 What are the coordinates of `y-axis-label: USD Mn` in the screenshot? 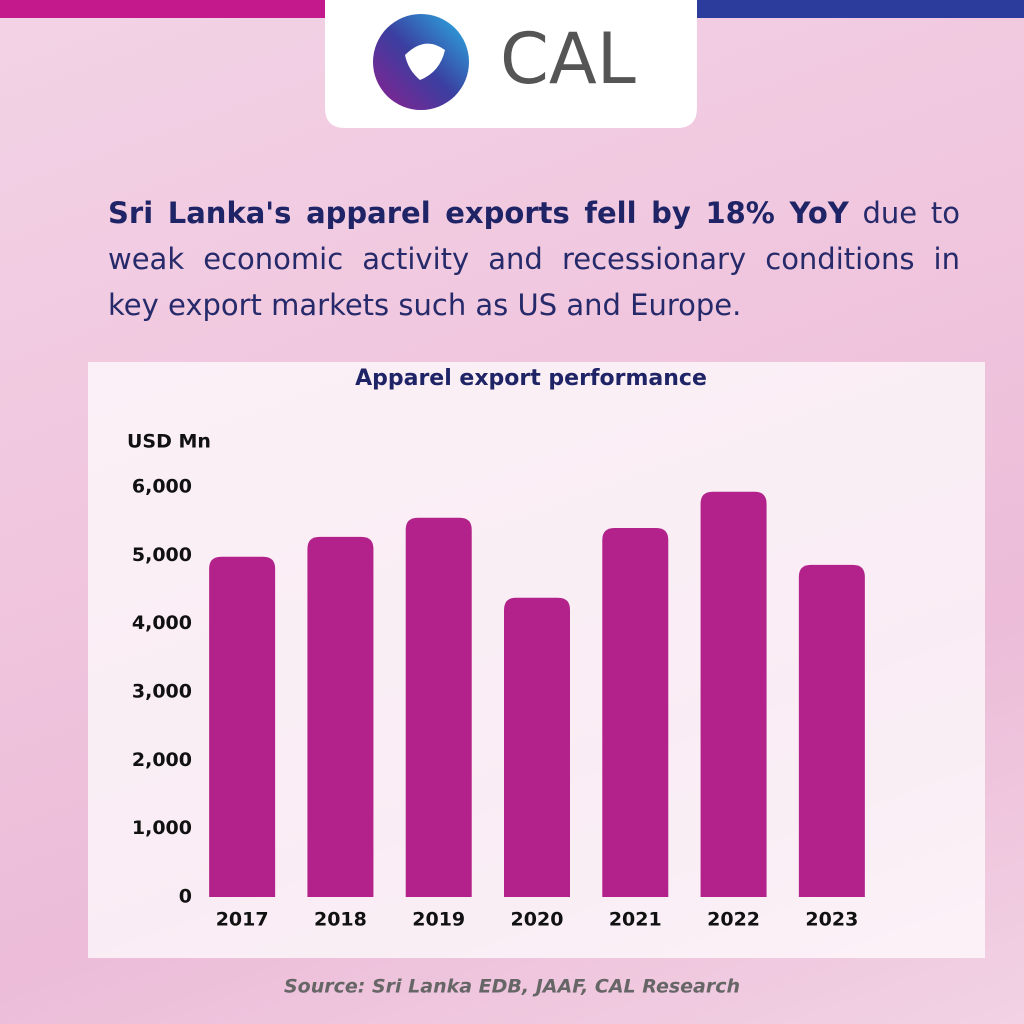 It's located at (169, 442).